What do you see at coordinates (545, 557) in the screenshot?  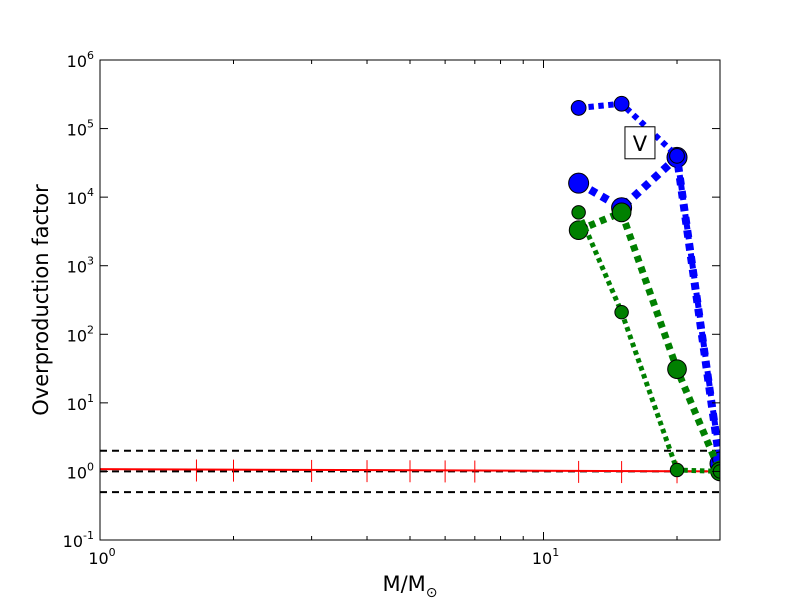 I see `x-tick-label-1: 10¹` at bounding box center [545, 557].